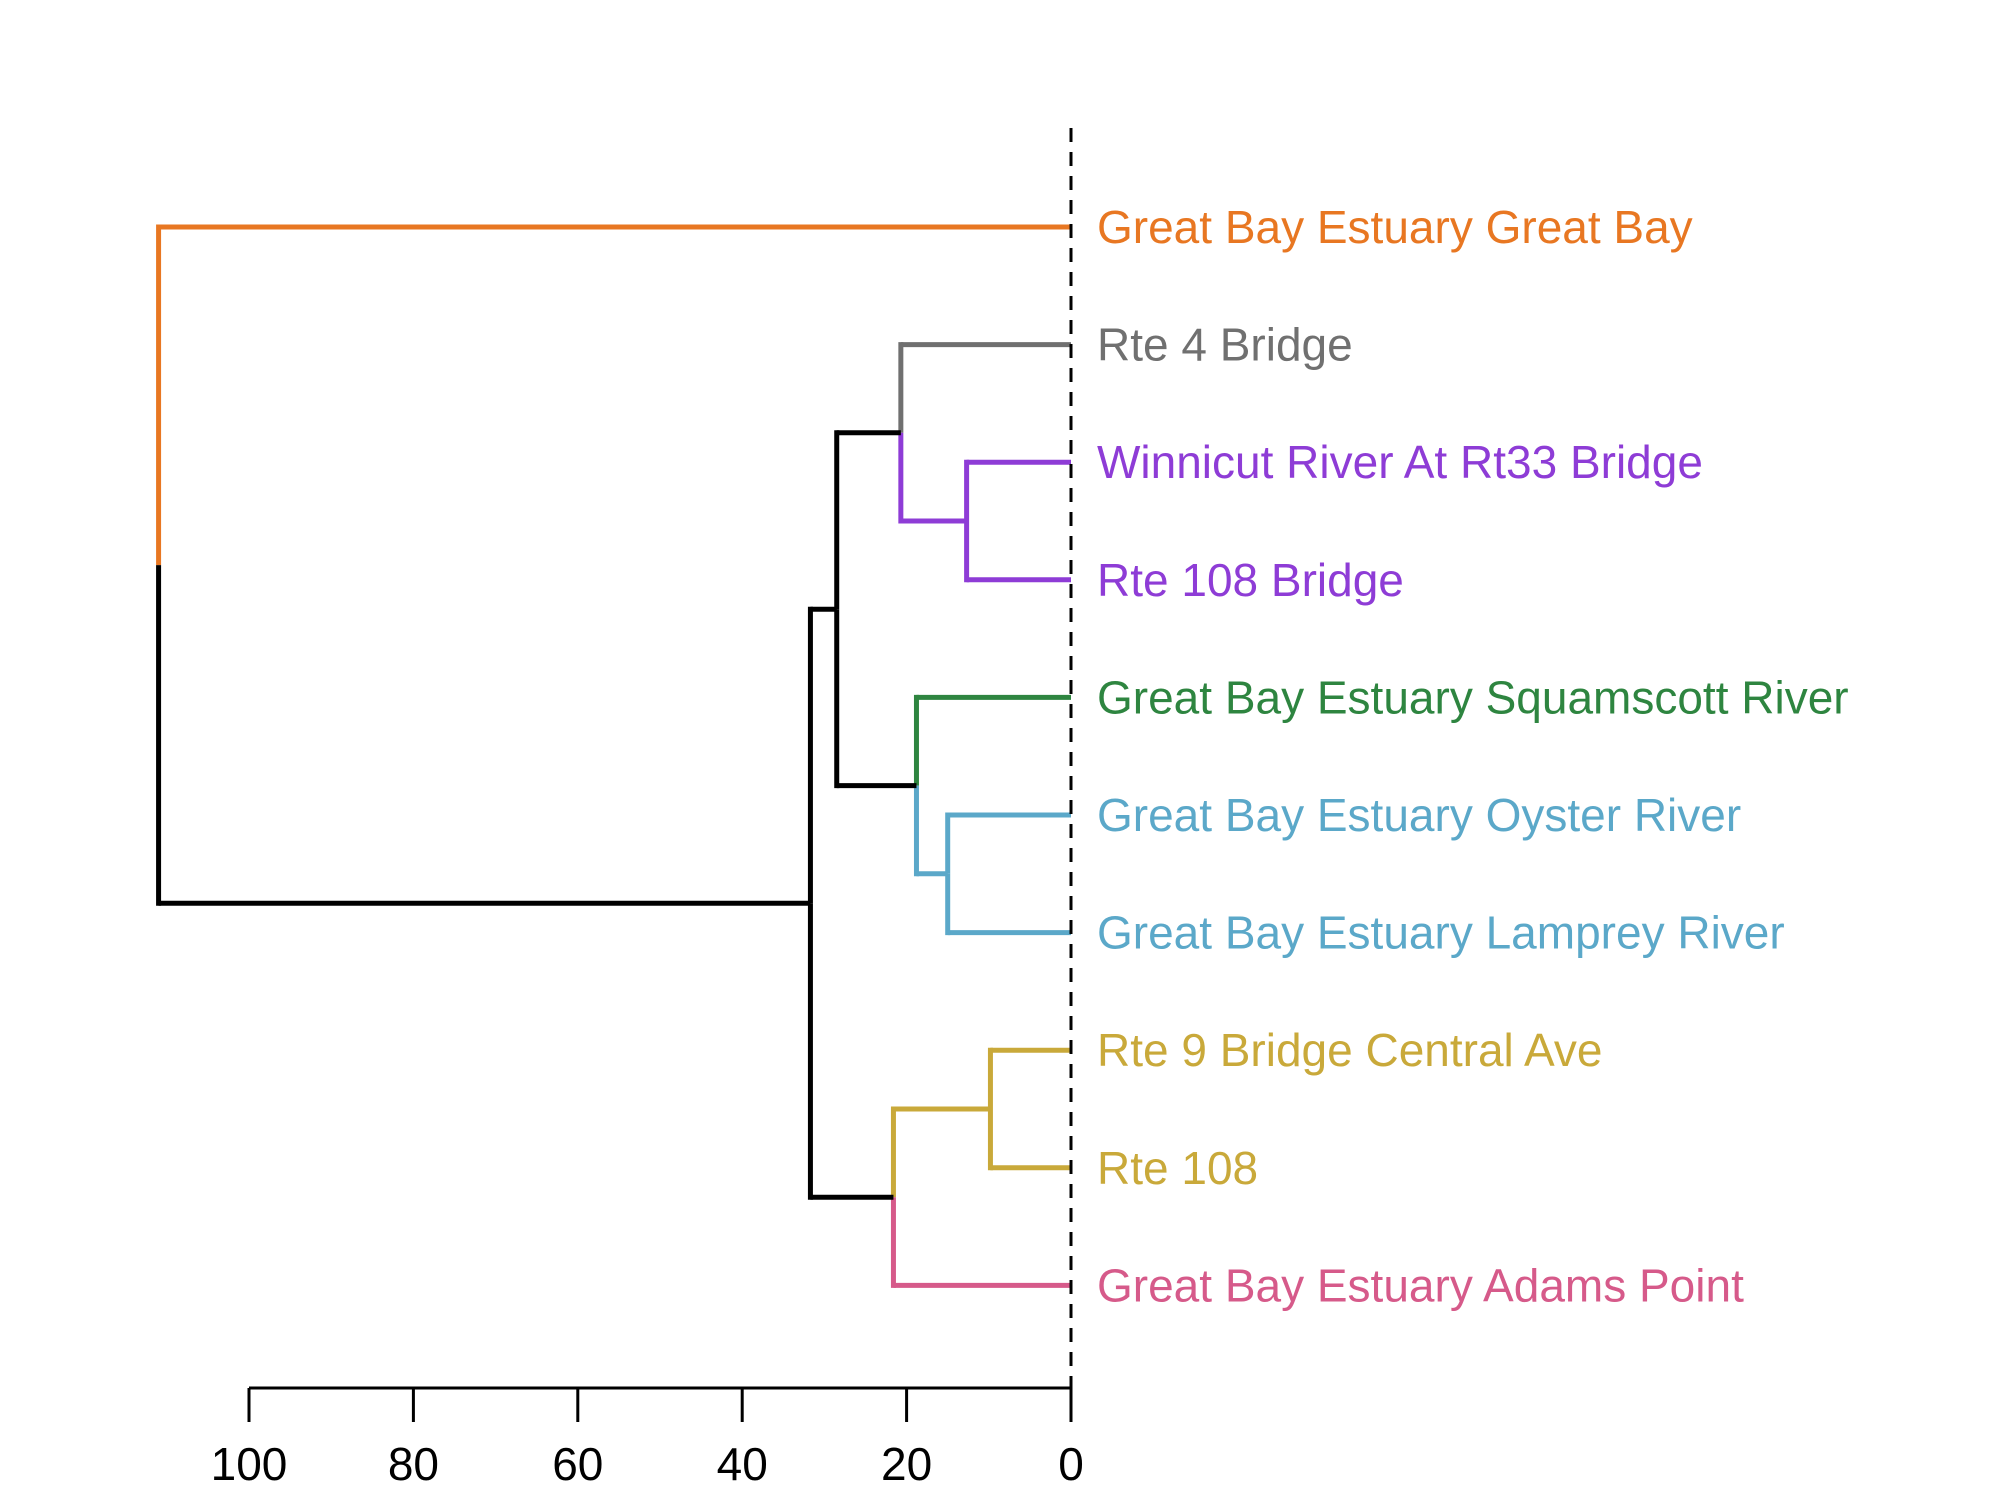  What do you see at coordinates (1400, 462) in the screenshot?
I see `leaf-label: Winnicut River At Rt33 Bridge` at bounding box center [1400, 462].